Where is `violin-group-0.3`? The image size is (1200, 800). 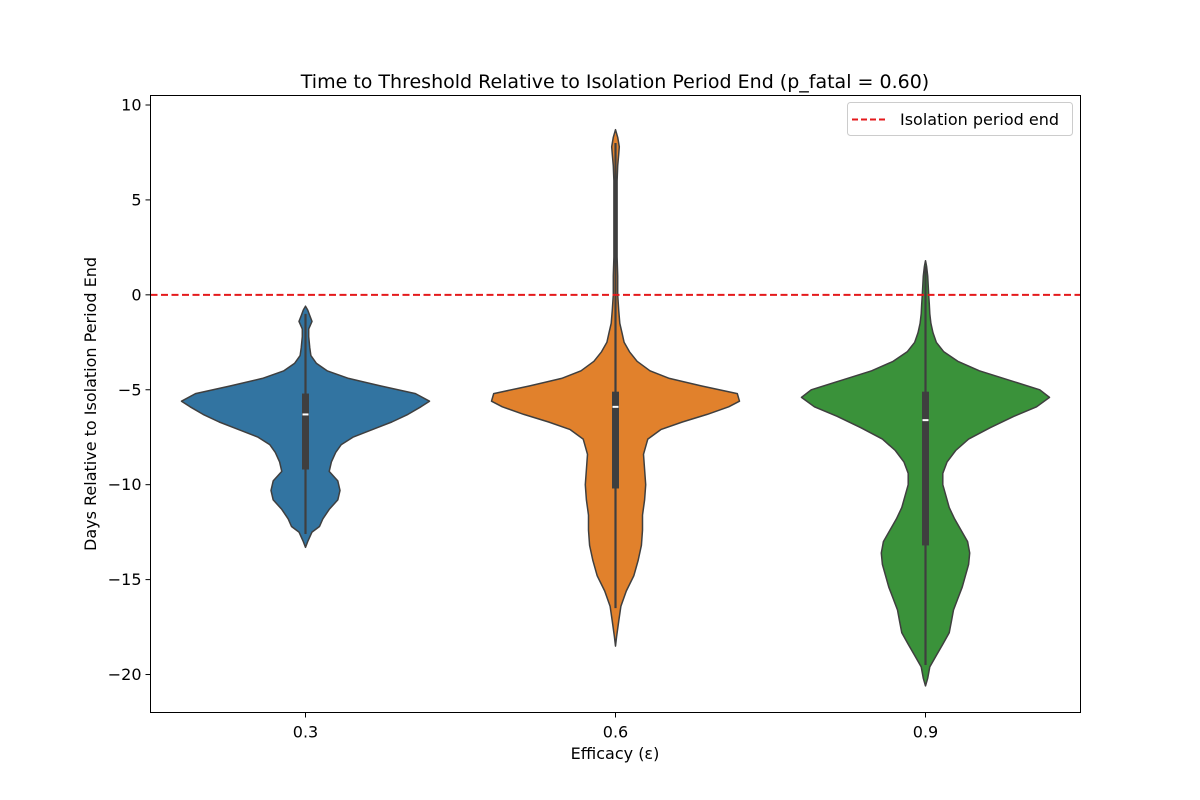
violin-group-0.3 is located at coordinates (305, 427).